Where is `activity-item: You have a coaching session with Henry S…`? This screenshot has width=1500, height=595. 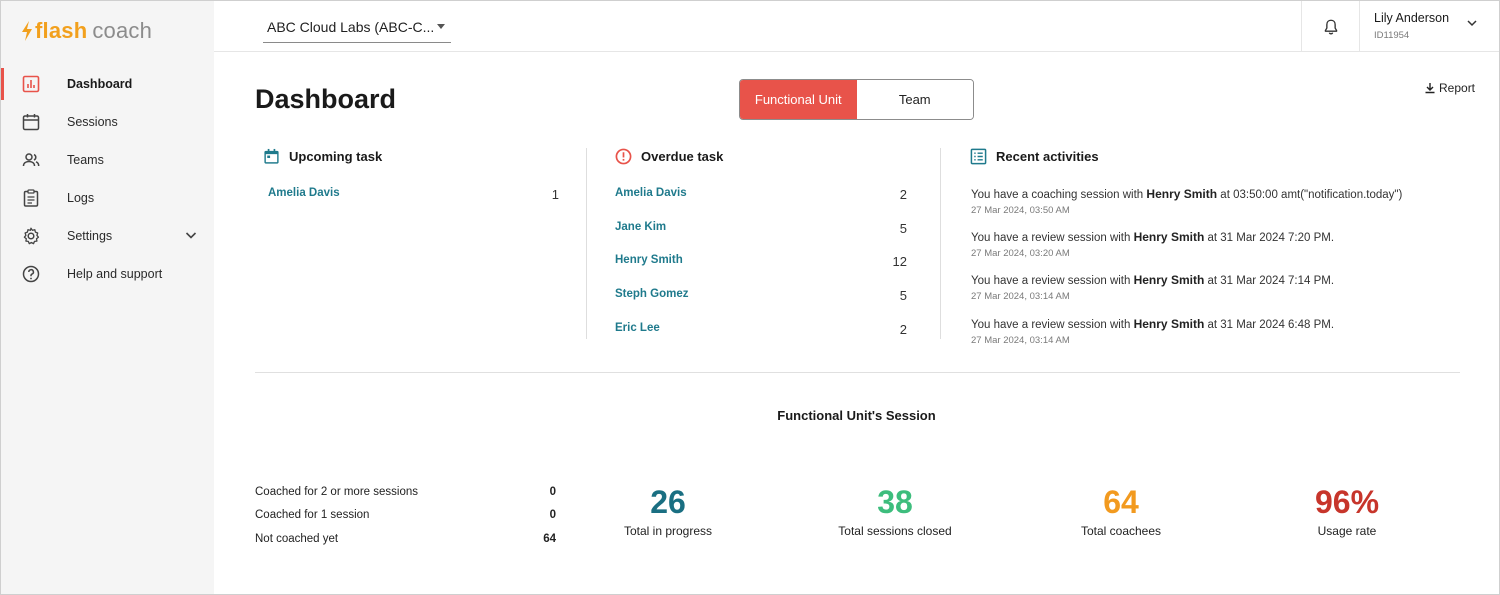 activity-item: You have a coaching session with Henry S… is located at coordinates (1206, 201).